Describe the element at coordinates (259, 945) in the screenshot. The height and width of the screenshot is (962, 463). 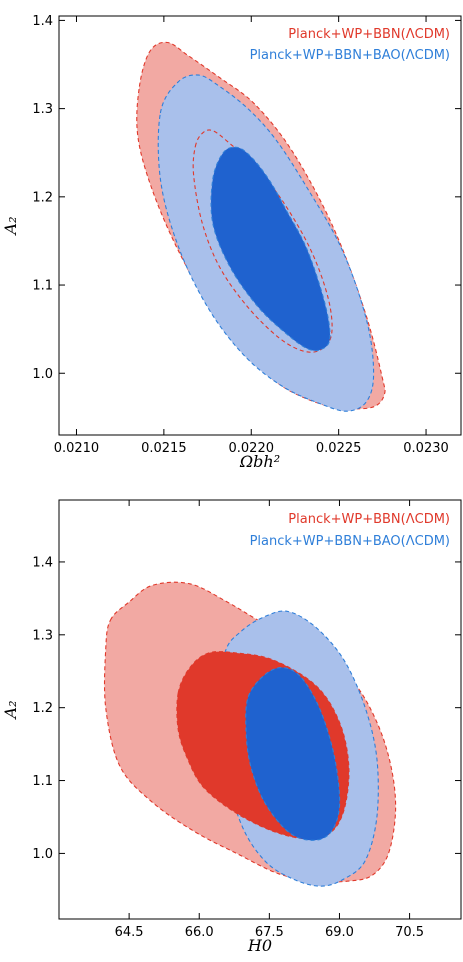
I see `x-axis-label: H0` at that location.